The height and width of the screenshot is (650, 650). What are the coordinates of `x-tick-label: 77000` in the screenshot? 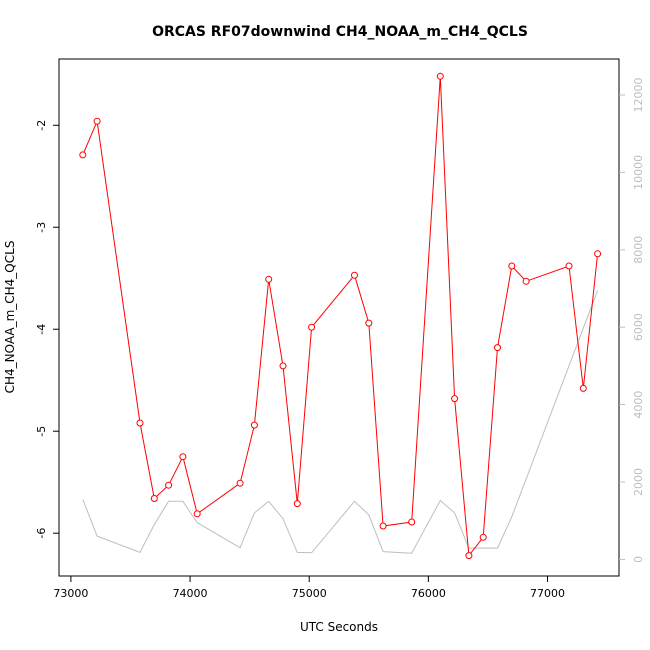 It's located at (547, 593).